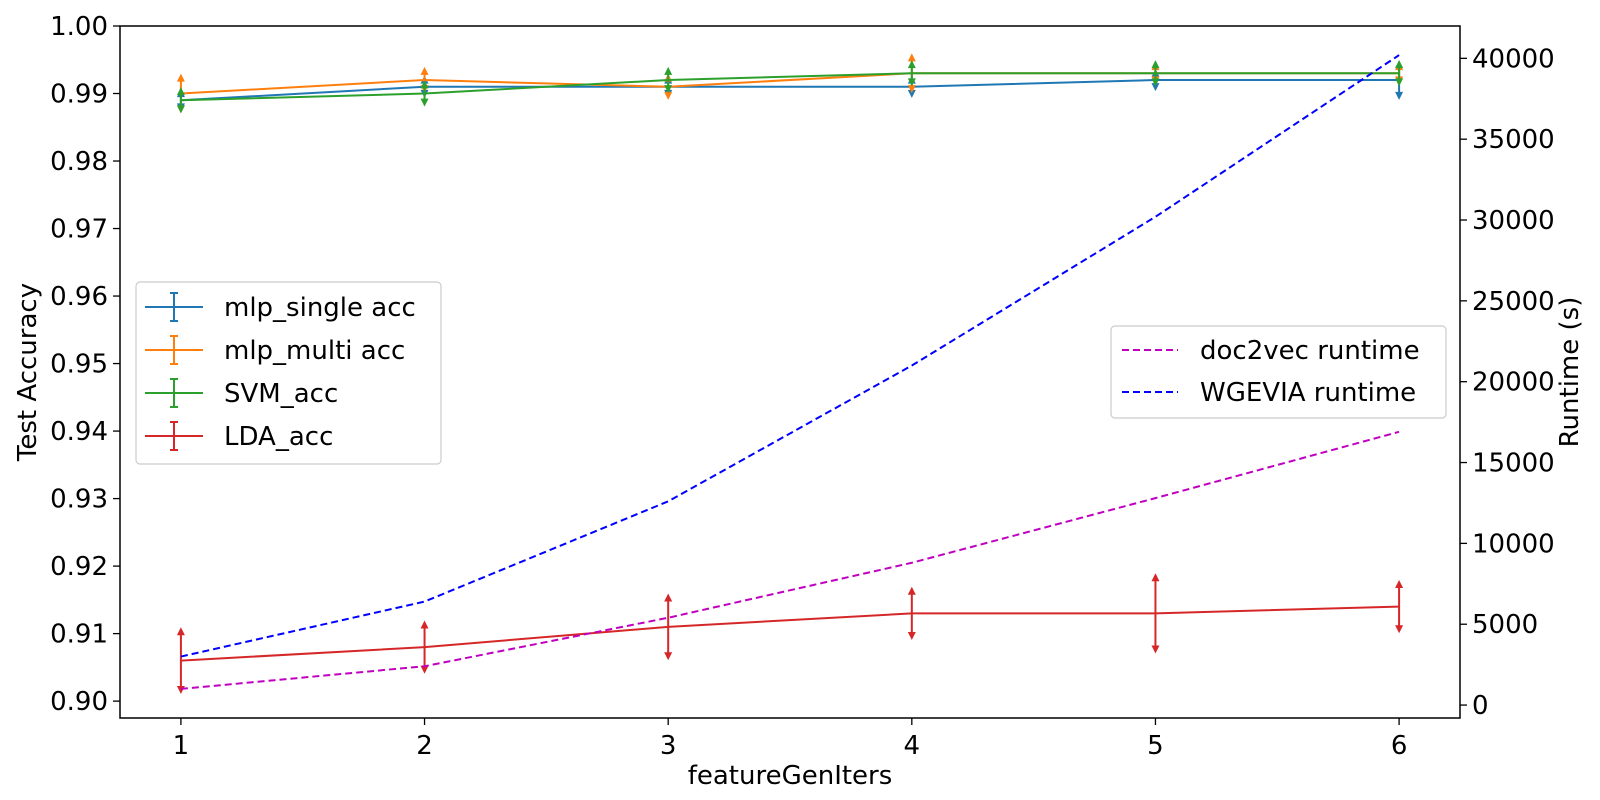 This screenshot has width=1600, height=800. I want to click on y-right-tick-label: 20000, so click(1513, 383).